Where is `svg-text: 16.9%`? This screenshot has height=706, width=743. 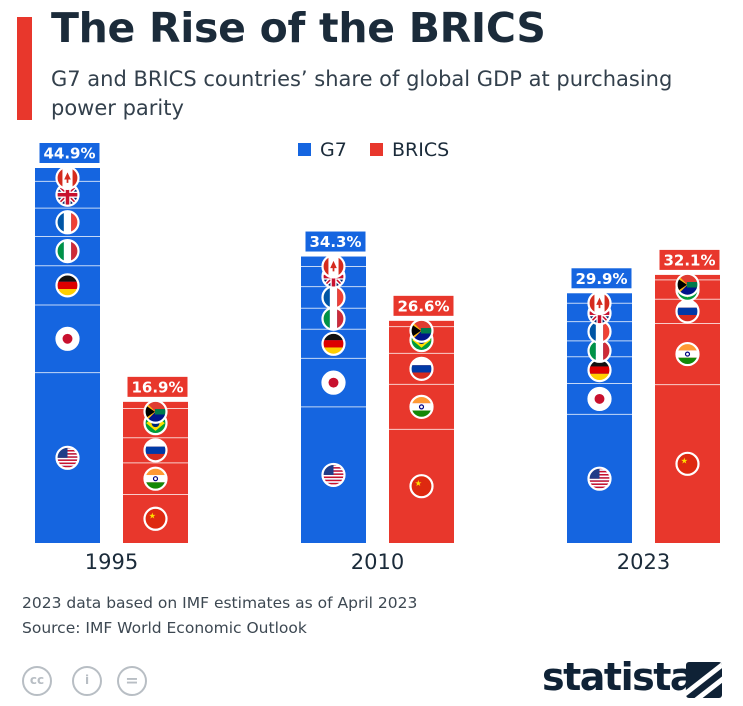 svg-text: 16.9% is located at coordinates (157, 387).